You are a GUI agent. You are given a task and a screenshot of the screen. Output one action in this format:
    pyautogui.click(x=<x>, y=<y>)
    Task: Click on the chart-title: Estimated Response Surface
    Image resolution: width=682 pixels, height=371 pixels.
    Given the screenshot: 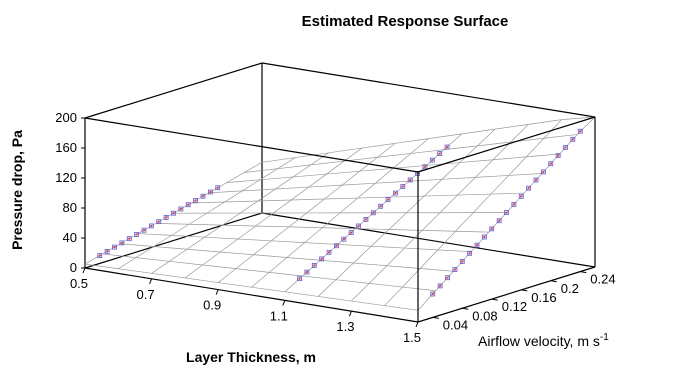 What is the action you would take?
    pyautogui.click(x=405, y=21)
    